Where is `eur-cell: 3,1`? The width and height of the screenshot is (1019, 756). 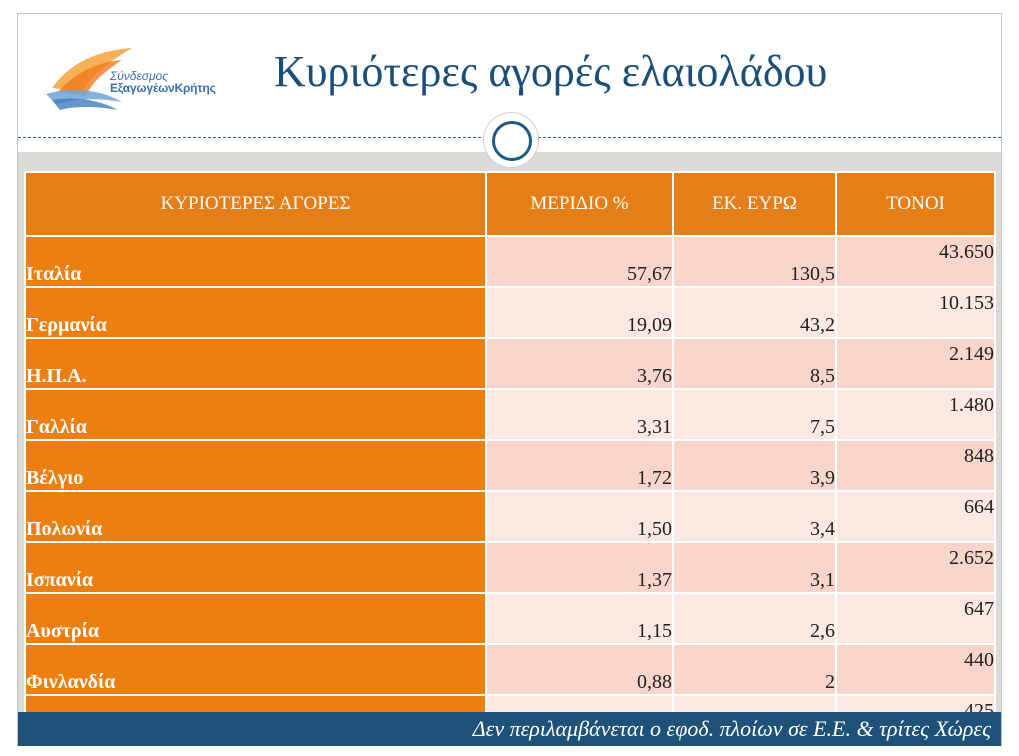
eur-cell: 3,1 is located at coordinates (754, 567).